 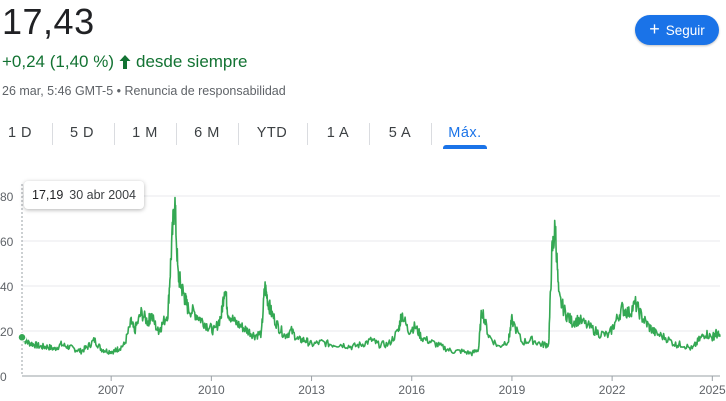 I want to click on tab-1d: 1 D, so click(x=20, y=133).